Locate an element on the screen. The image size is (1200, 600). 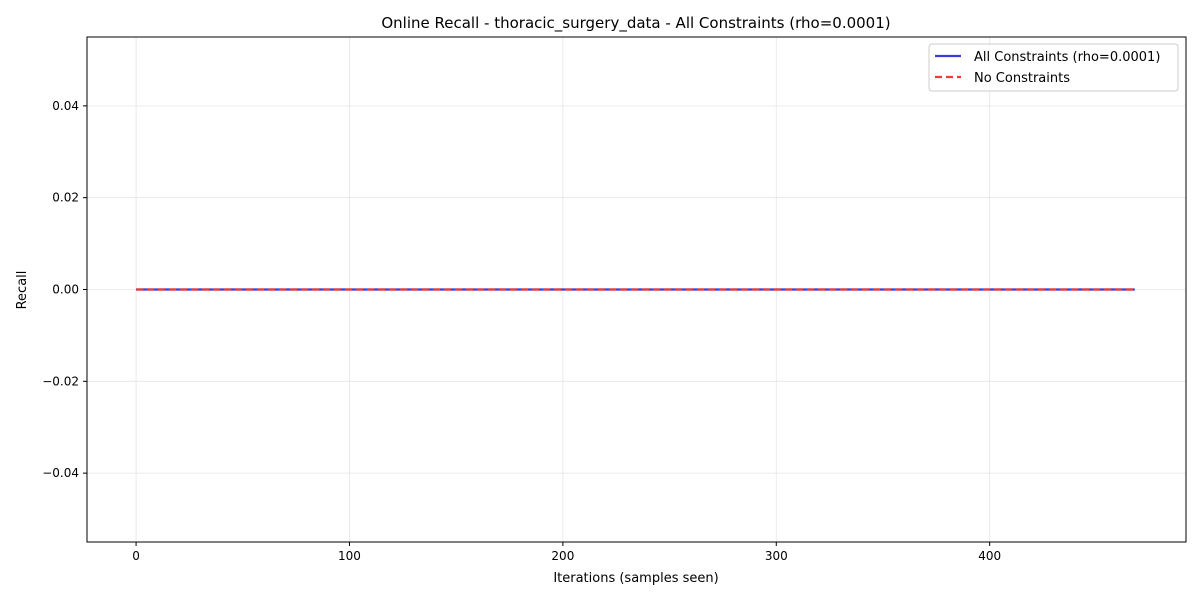
y-tick-label: −0.02 is located at coordinates (60, 381).